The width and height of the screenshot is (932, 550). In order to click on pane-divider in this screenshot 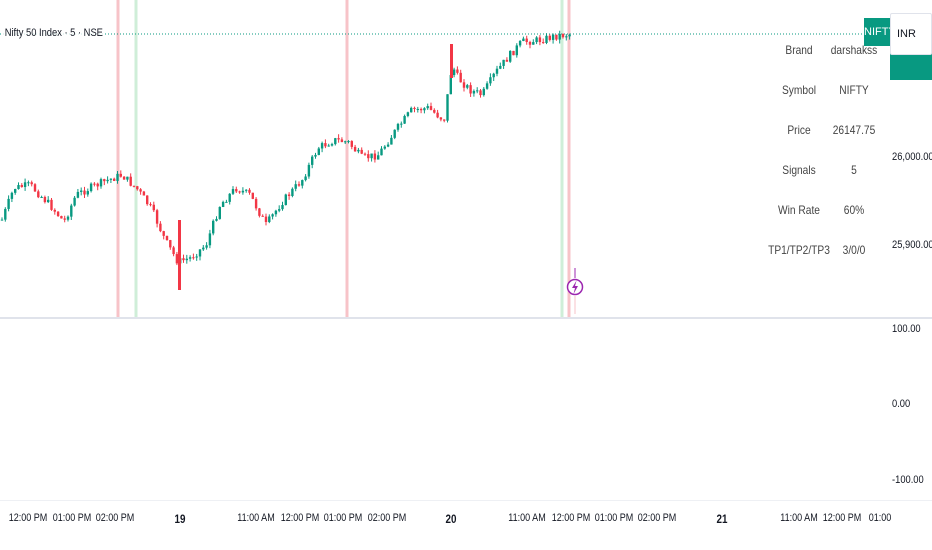, I will do `click(466, 318)`.